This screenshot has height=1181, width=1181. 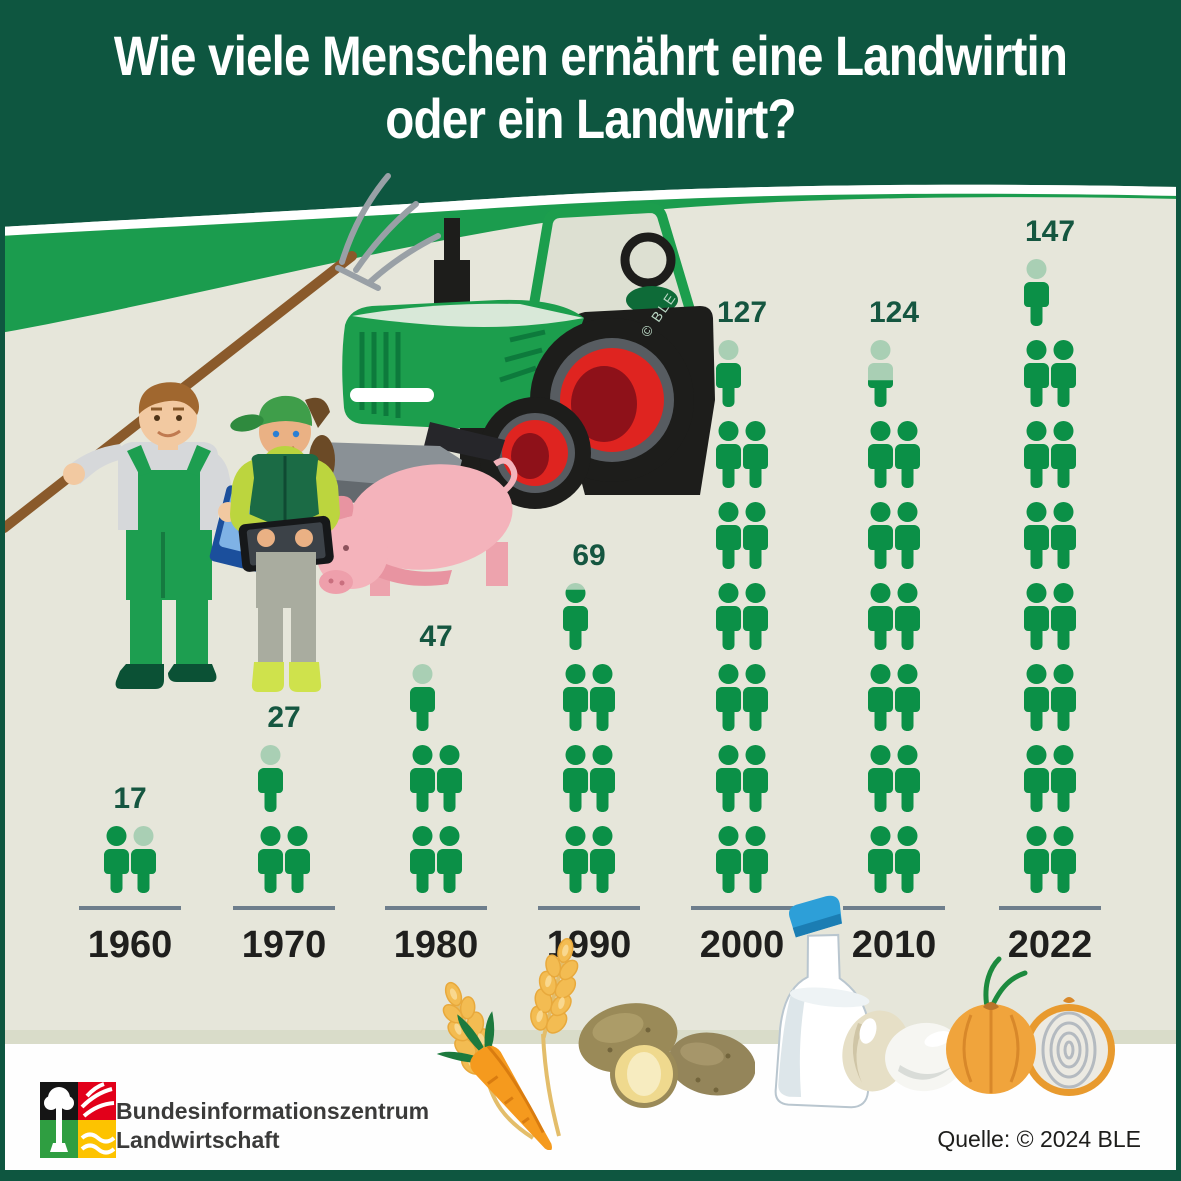 I want to click on title-line-2: oder ein Landwirt?, so click(x=590, y=118).